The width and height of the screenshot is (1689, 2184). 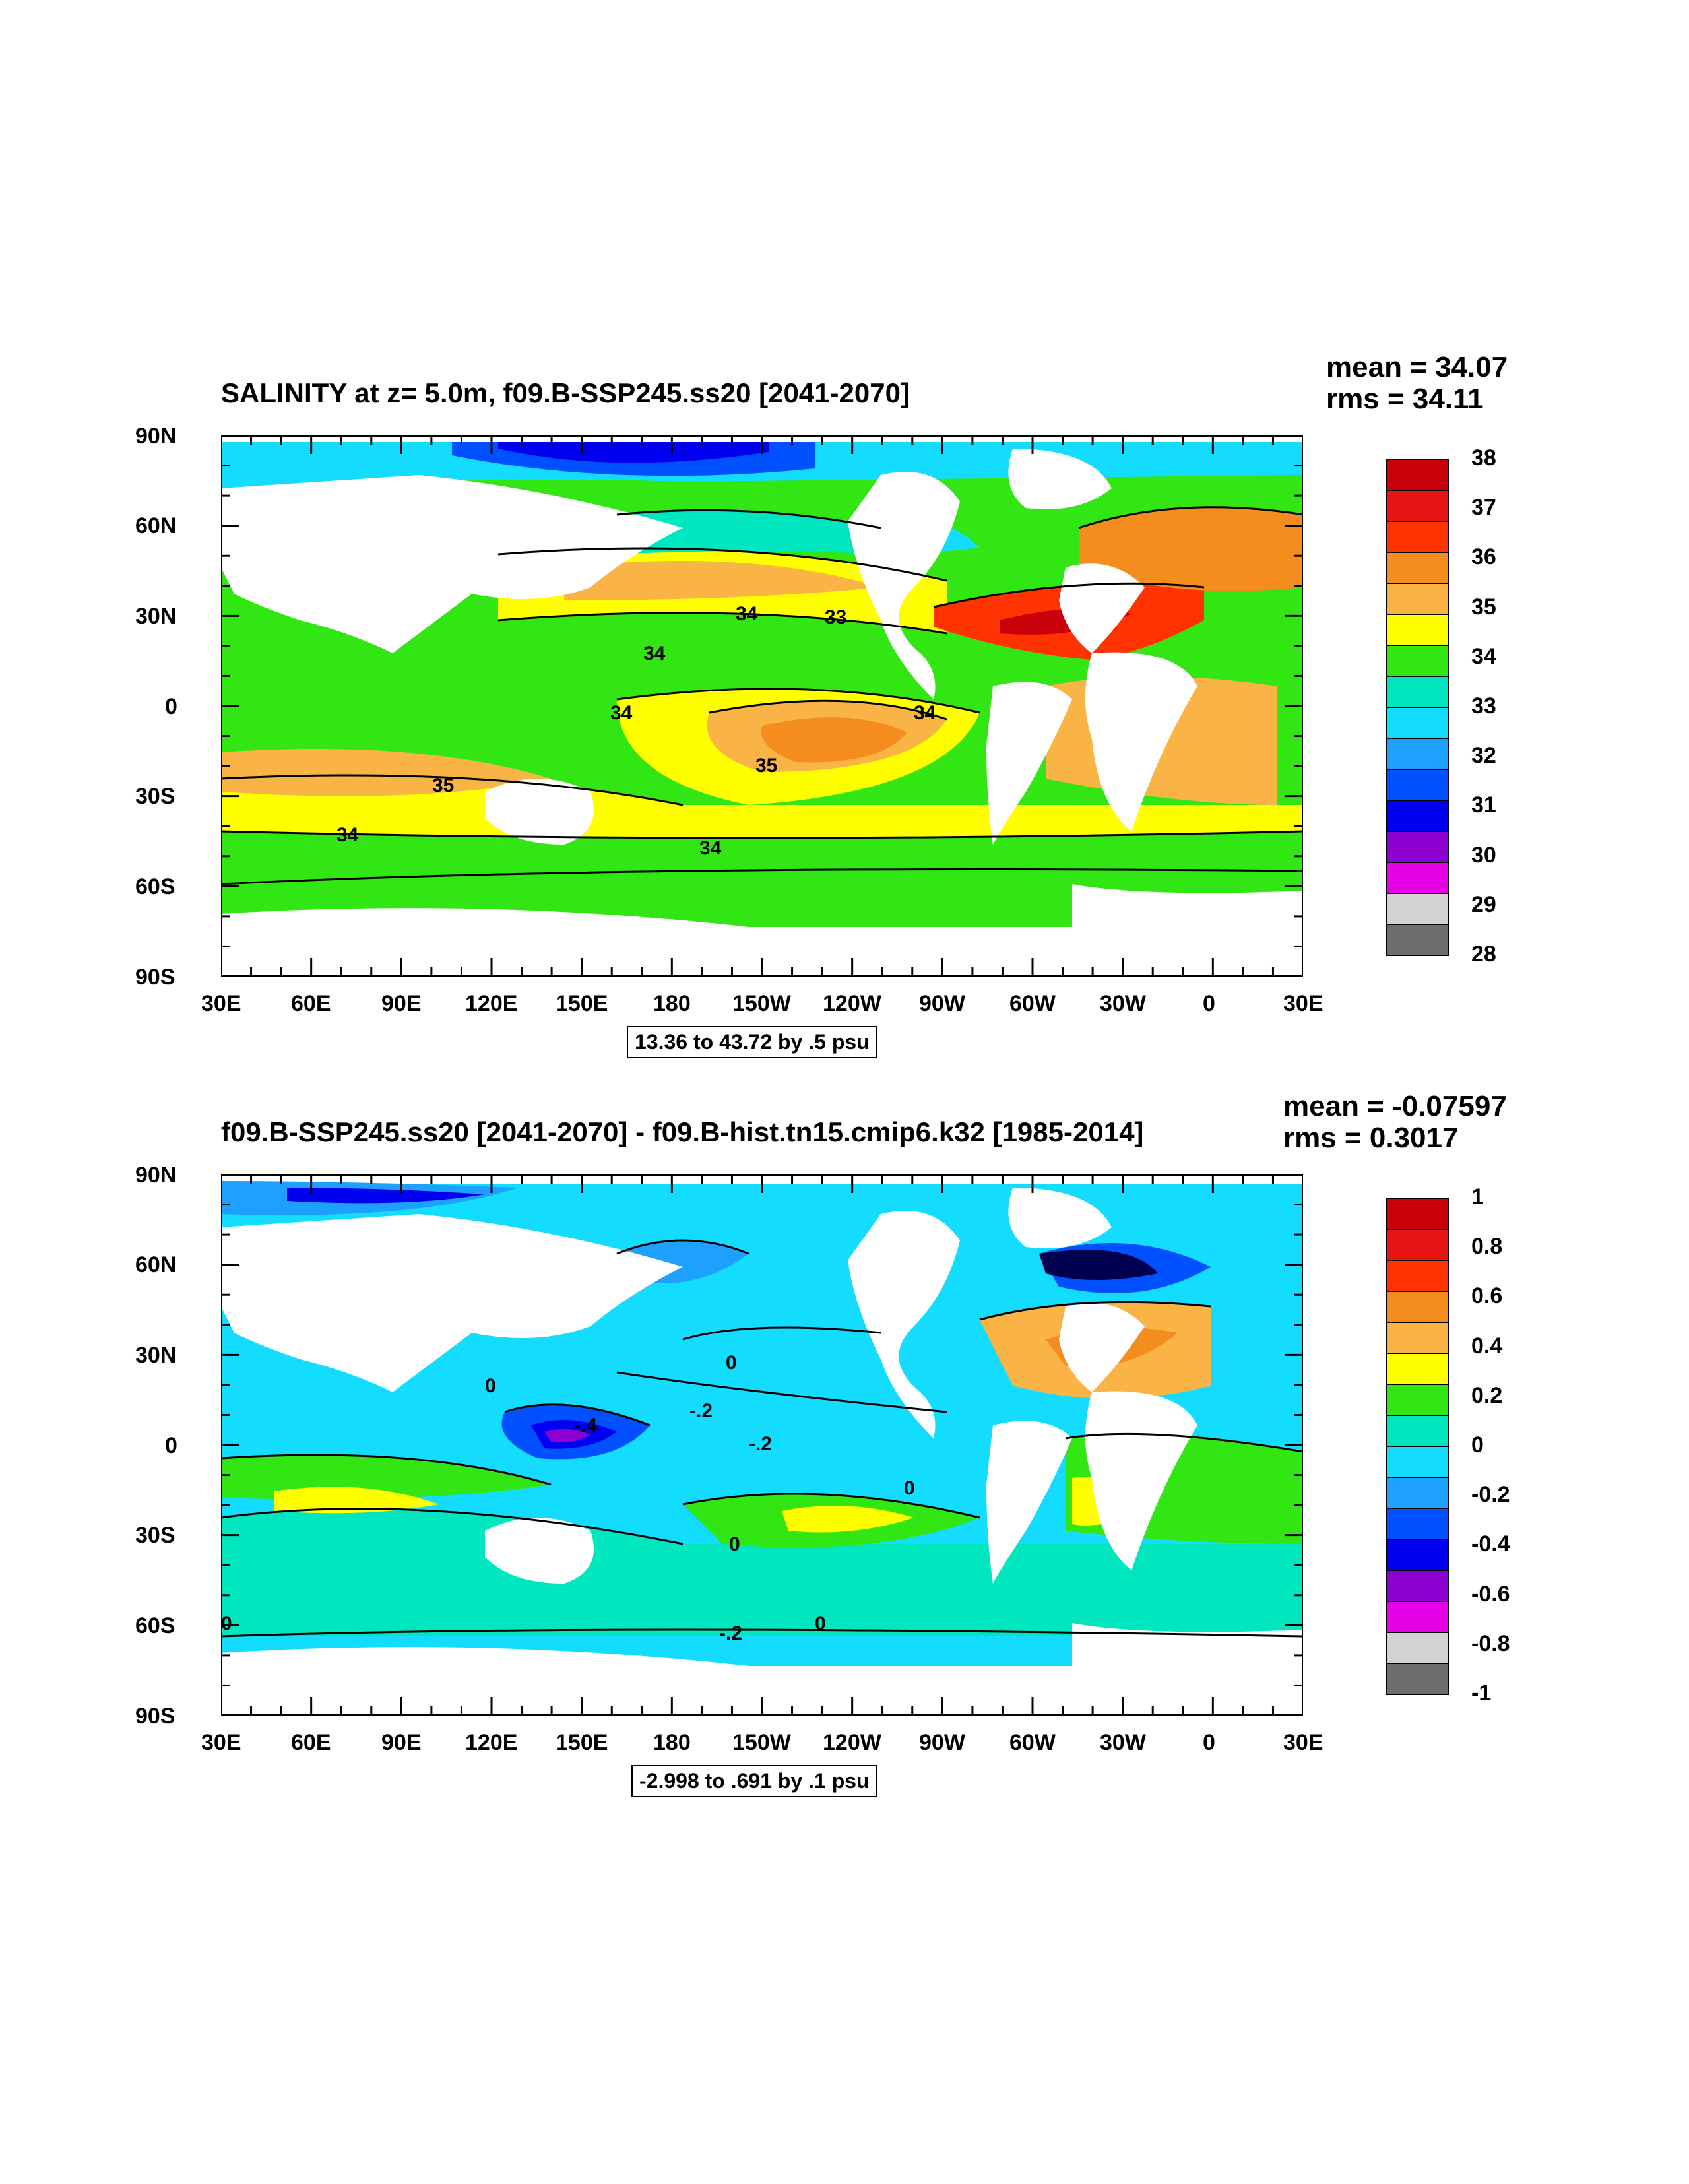 I want to click on lon-label: 30W, so click(x=1123, y=1742).